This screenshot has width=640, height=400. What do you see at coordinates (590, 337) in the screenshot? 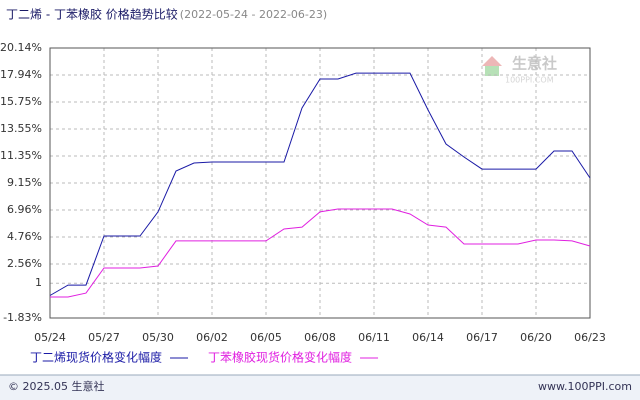
I see `x-tick-label: 06/23` at bounding box center [590, 337].